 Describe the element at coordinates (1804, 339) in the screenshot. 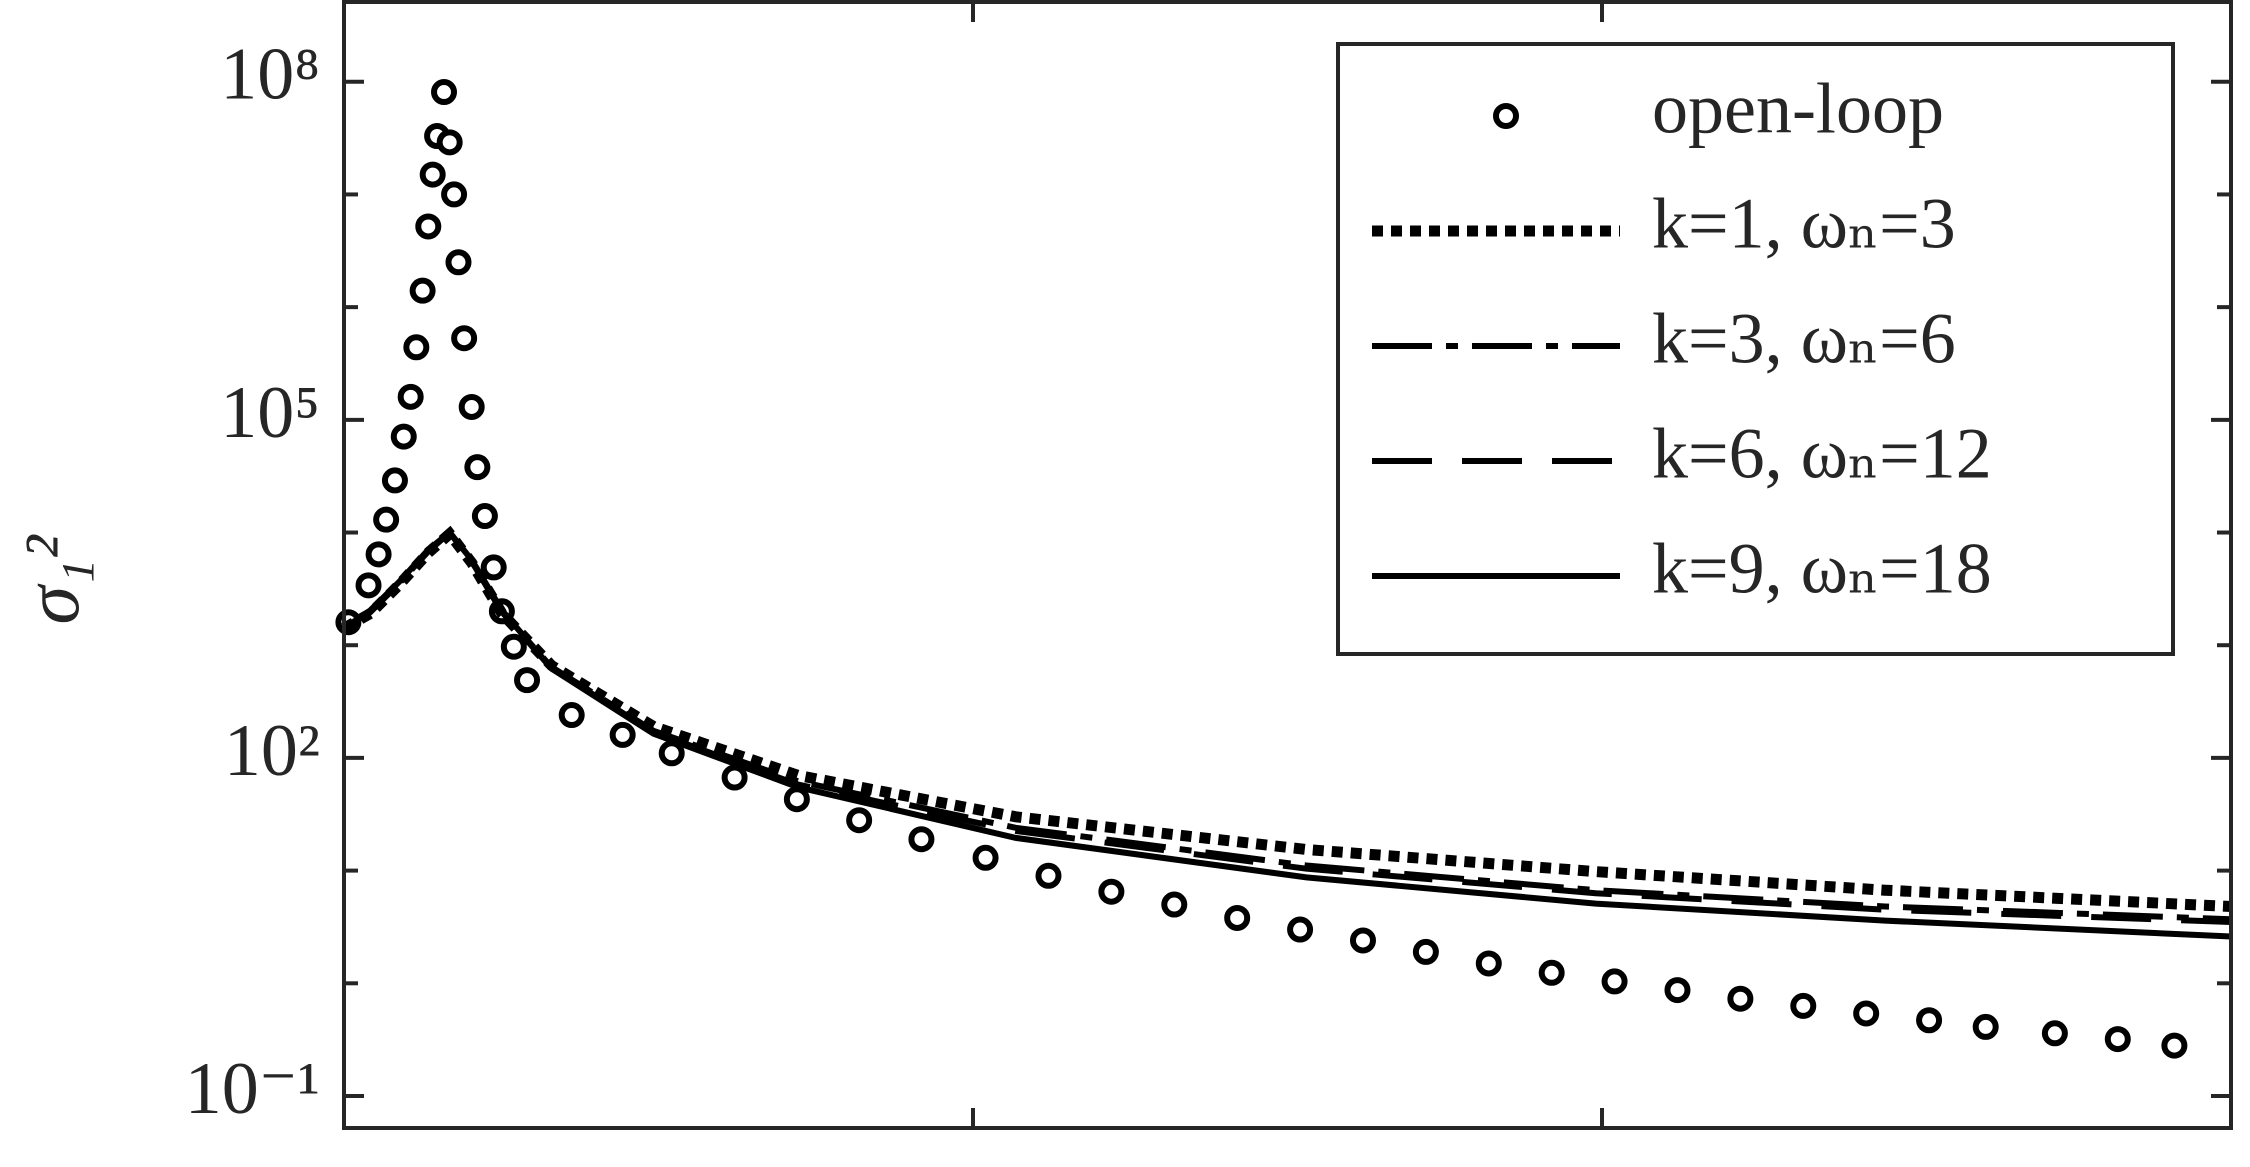

I see `legend-label: k=3, ωₙ=6` at that location.